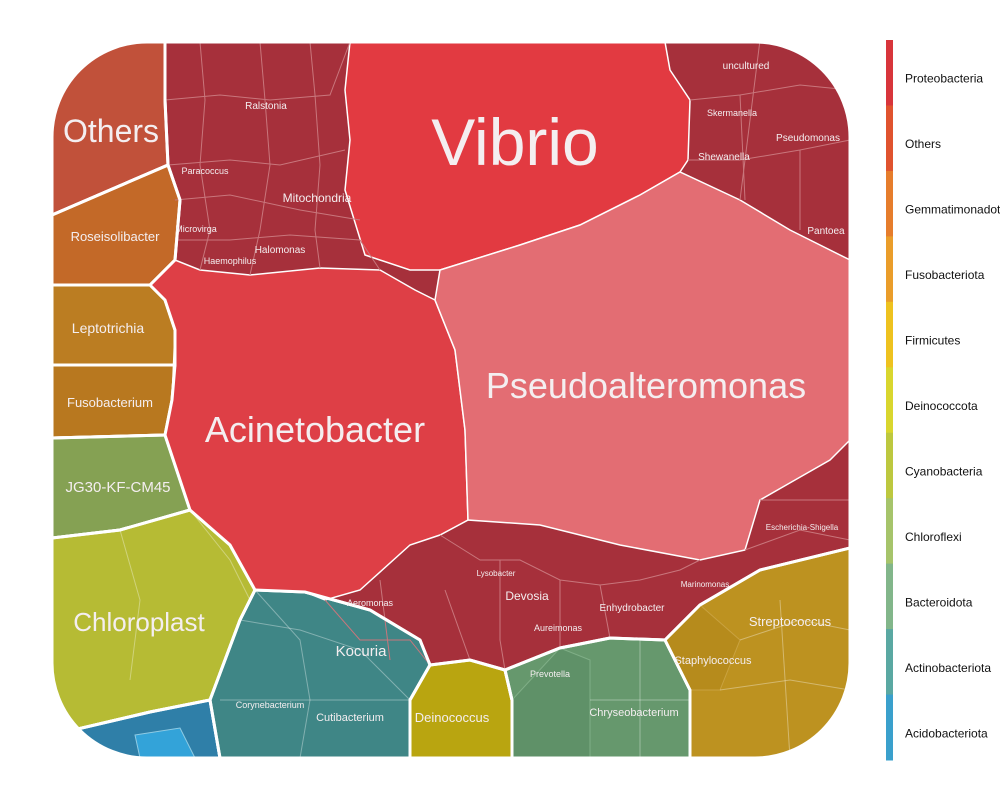 This screenshot has width=1000, height=800. What do you see at coordinates (933, 537) in the screenshot?
I see `legend-label-chloroflexi: Chloroflexi` at bounding box center [933, 537].